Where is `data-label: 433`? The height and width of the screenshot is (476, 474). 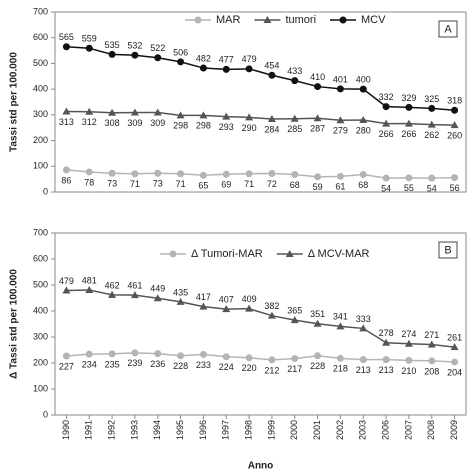
data-label: 433 is located at coordinates (294, 71).